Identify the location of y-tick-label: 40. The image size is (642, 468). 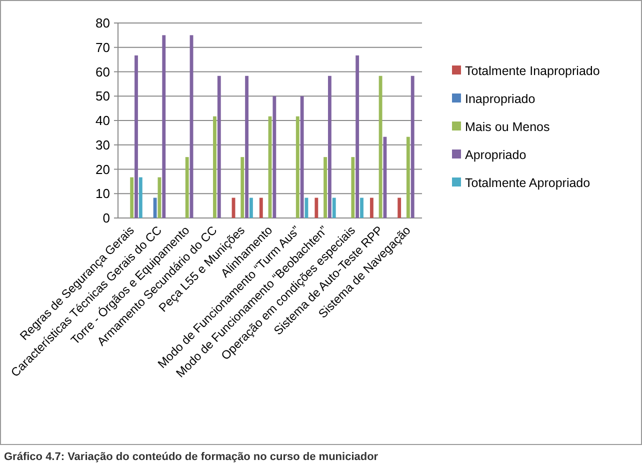
(103, 120).